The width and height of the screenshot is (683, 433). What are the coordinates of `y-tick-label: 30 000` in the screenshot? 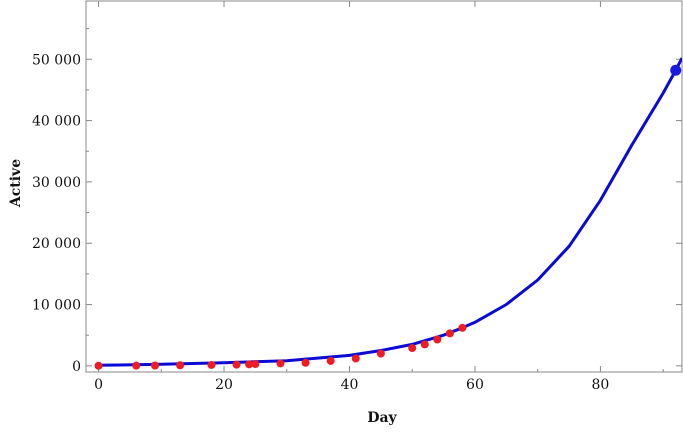 It's located at (56, 183).